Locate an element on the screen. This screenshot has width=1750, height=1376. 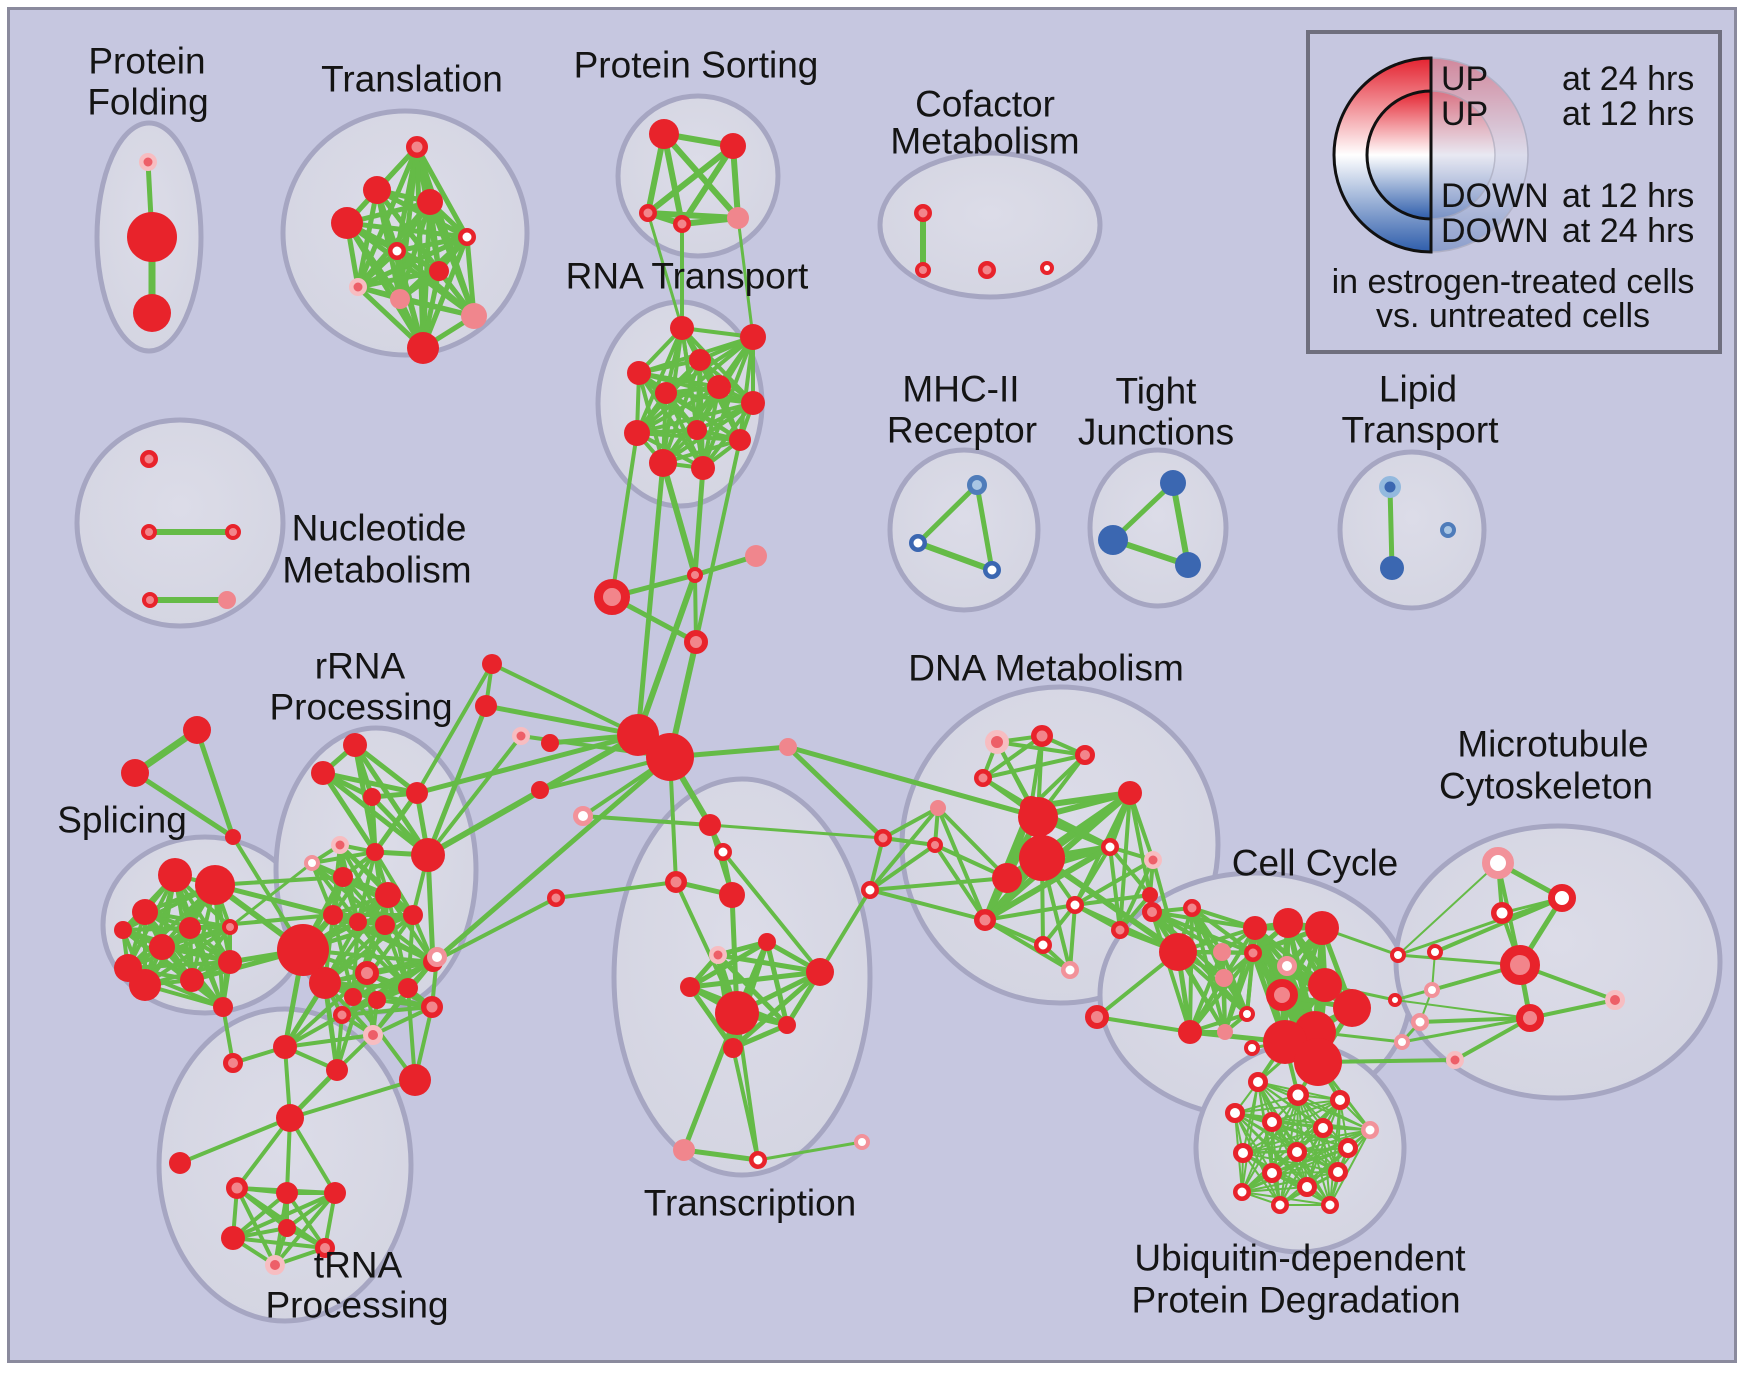
cluster-label-mhc-ii-receptor: Receptor is located at coordinates (962, 430).